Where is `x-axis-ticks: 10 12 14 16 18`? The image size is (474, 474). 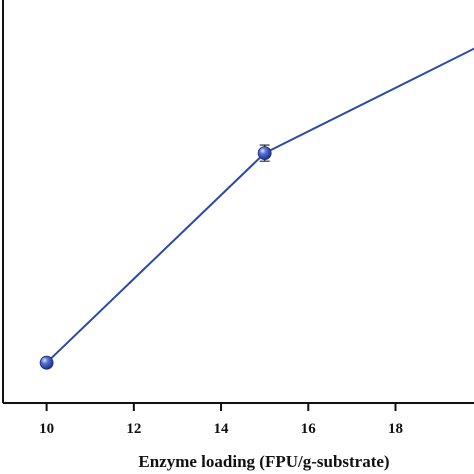
x-axis-ticks: 10 12 14 16 18 is located at coordinates (221, 420).